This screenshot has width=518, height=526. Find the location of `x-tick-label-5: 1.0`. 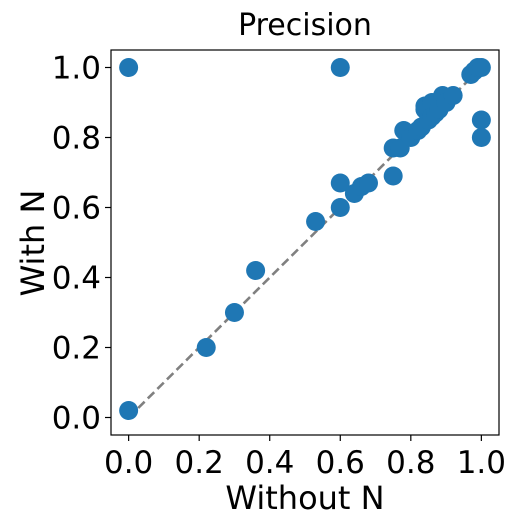

x-tick-label-5: 1.0 is located at coordinates (481, 463).